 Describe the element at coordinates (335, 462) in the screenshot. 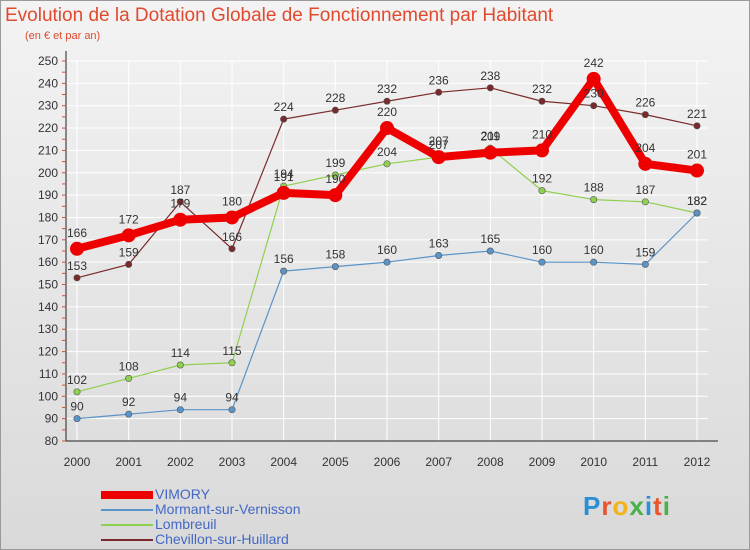

I see `x-tick-label: 2005` at that location.